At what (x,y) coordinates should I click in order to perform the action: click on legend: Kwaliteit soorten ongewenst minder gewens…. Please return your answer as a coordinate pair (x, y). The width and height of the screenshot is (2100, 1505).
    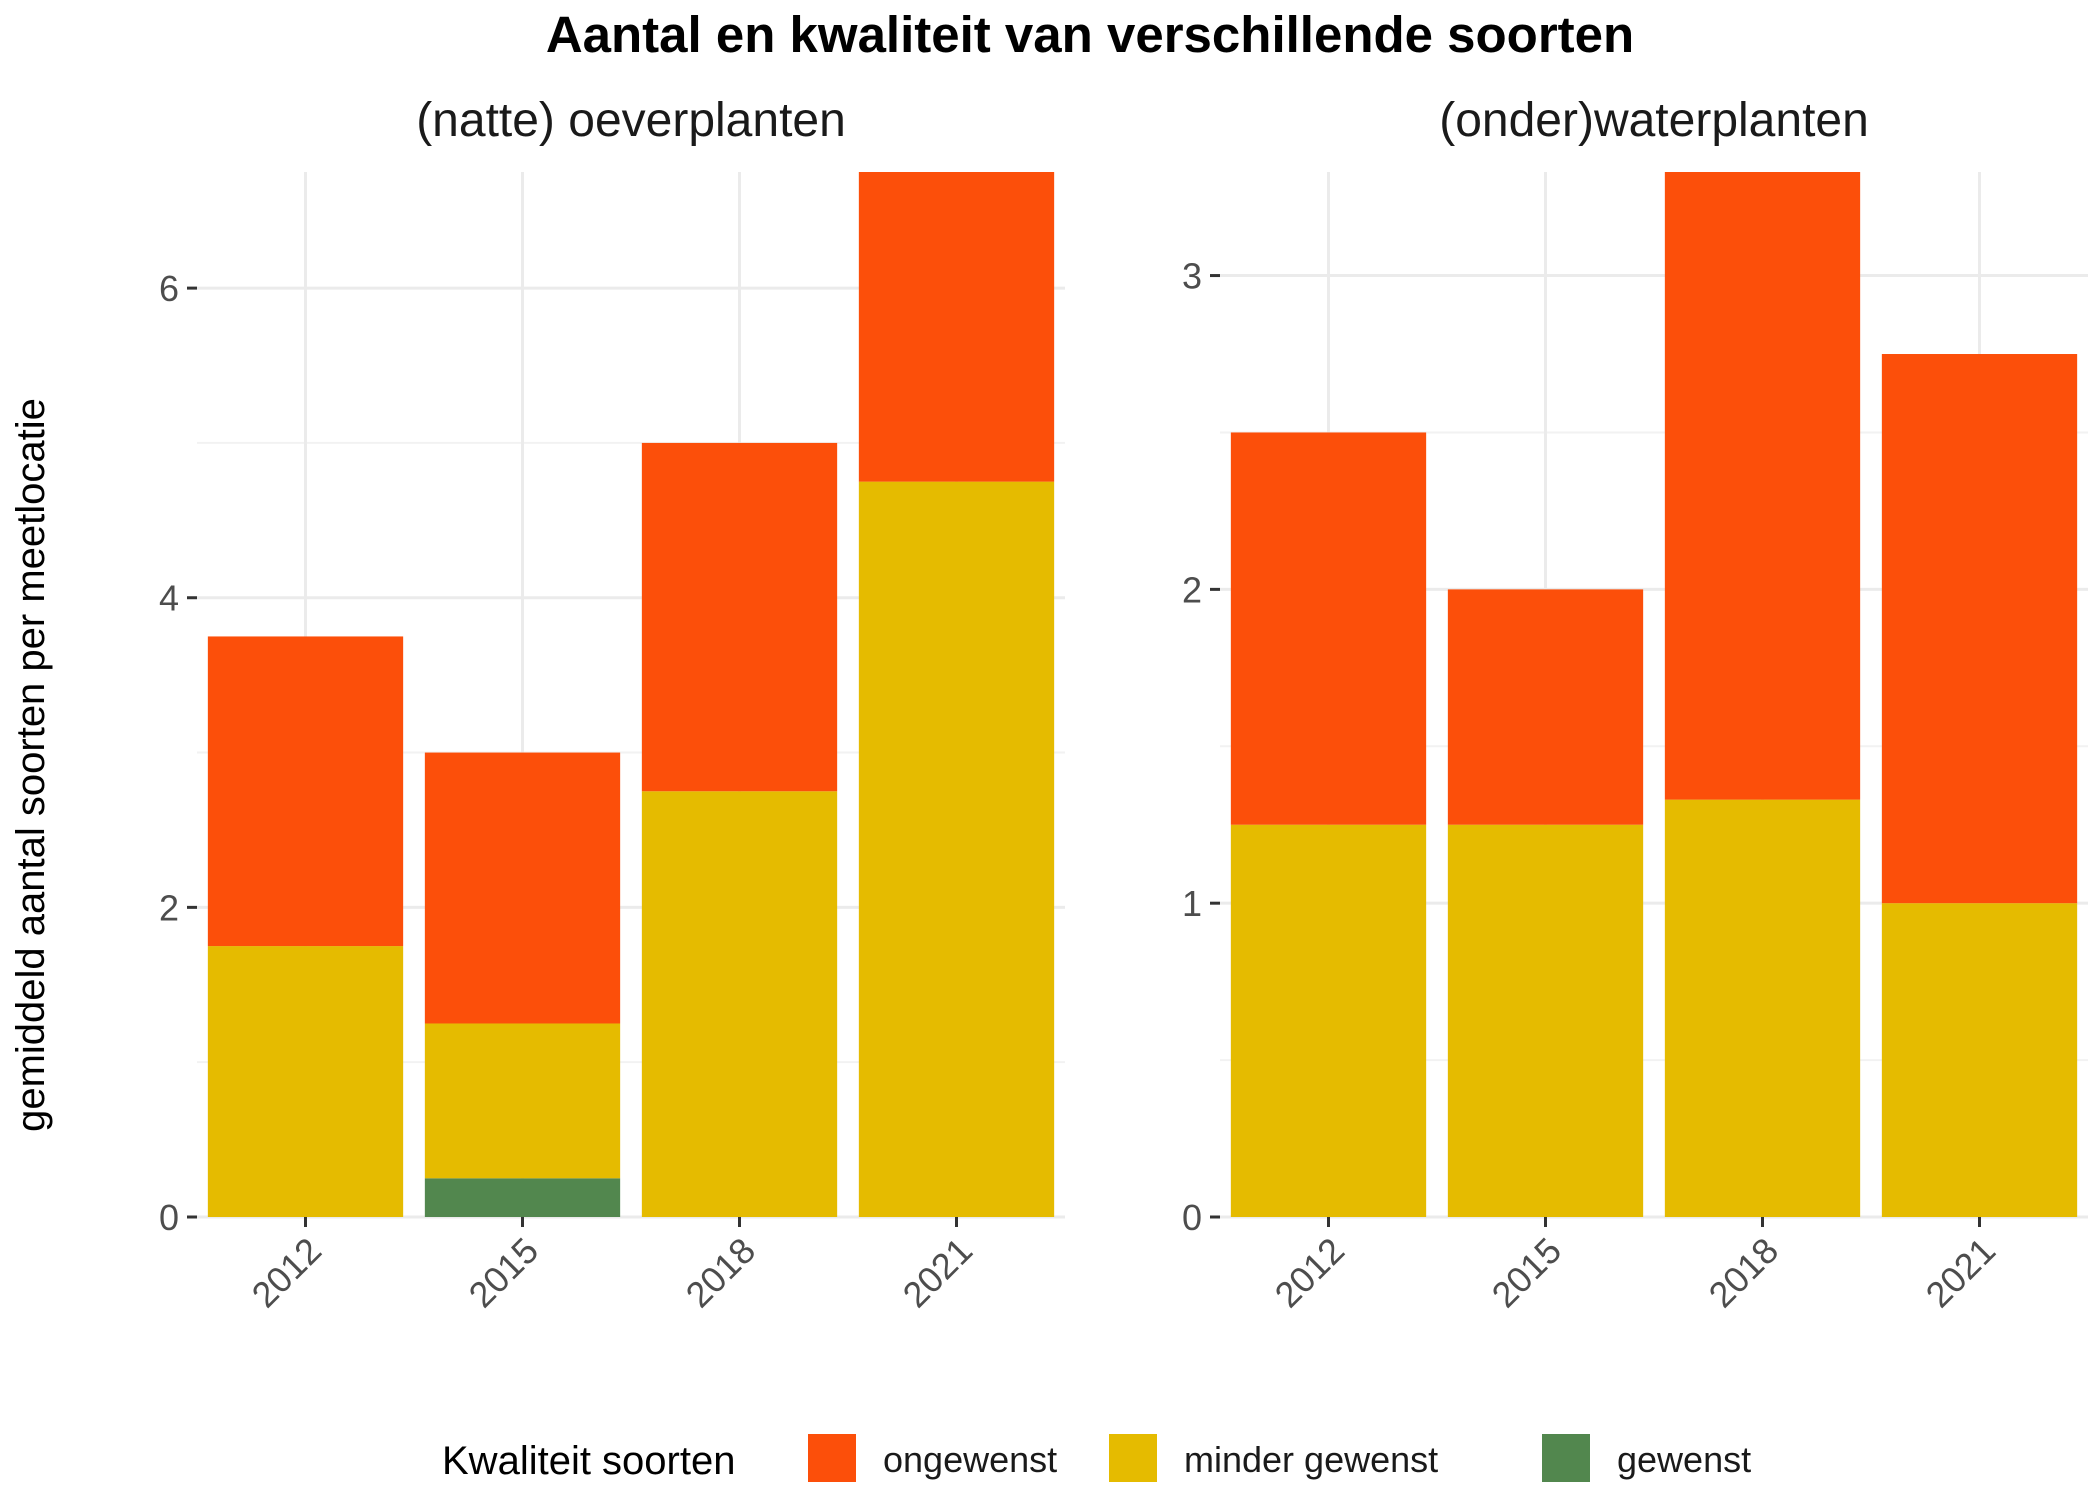
    Looking at the image, I should click on (1096, 1458).